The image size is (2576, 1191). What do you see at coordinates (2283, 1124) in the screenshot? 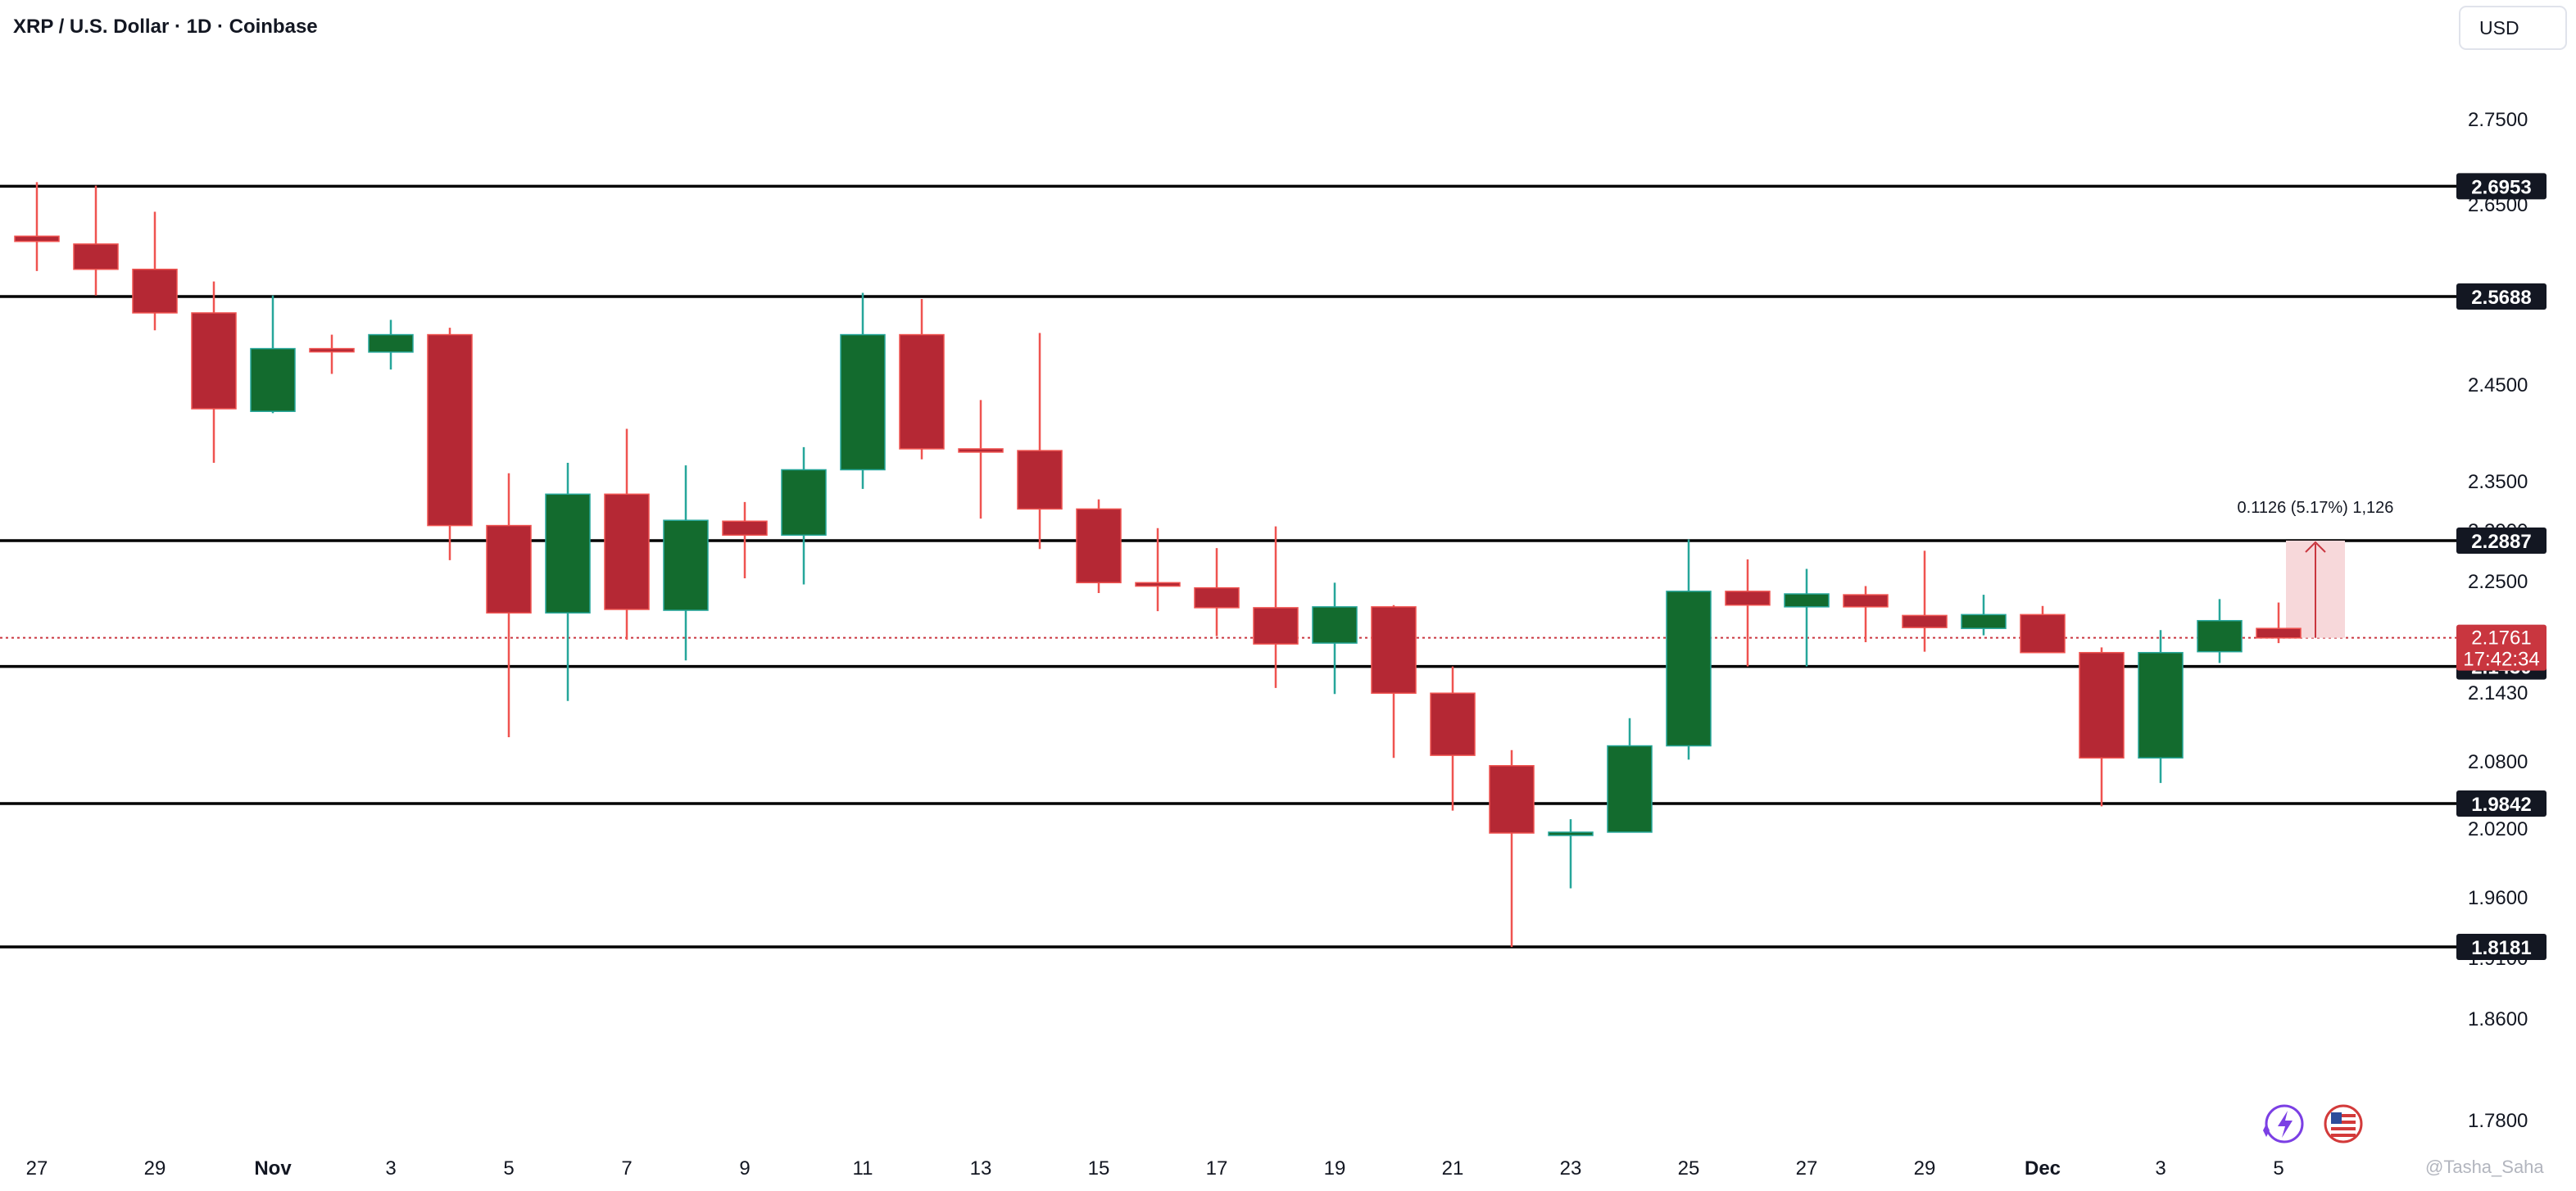
I see `lightning-icon` at bounding box center [2283, 1124].